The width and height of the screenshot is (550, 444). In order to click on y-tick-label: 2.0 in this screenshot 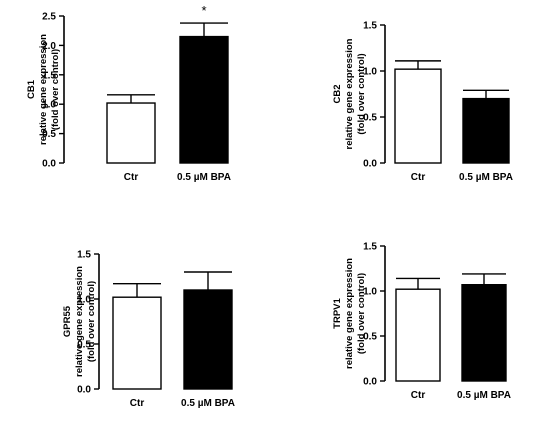, I will do `click(49, 46)`.